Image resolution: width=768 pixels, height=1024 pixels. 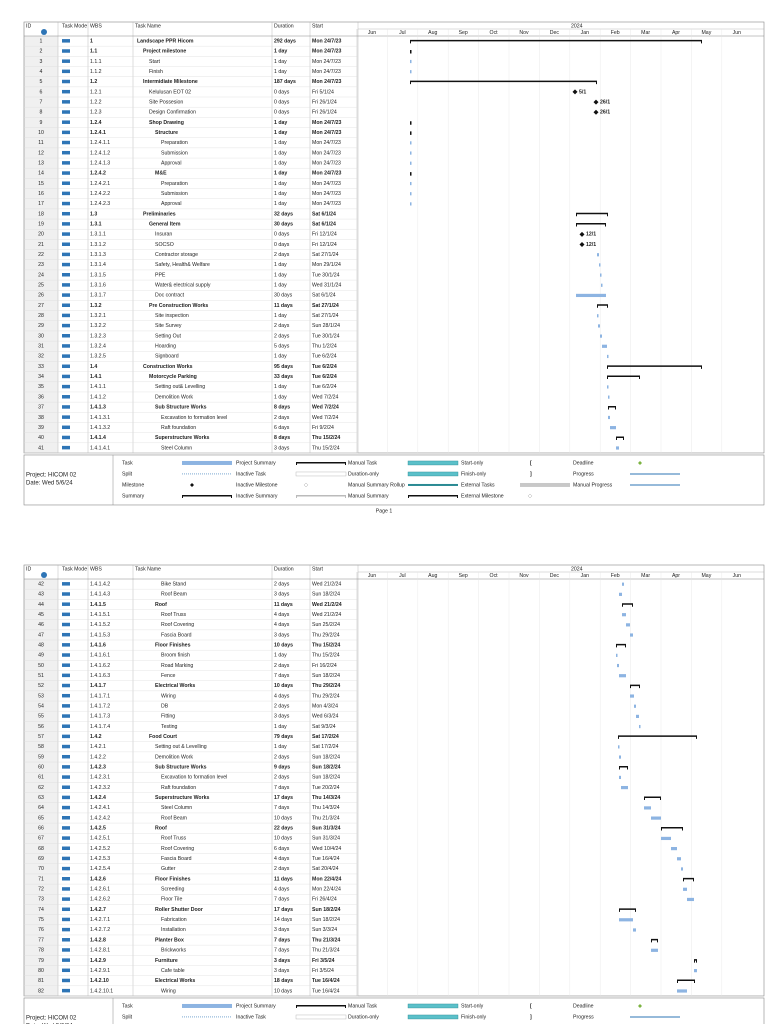 I want to click on row-id: 14, so click(x=41, y=174).